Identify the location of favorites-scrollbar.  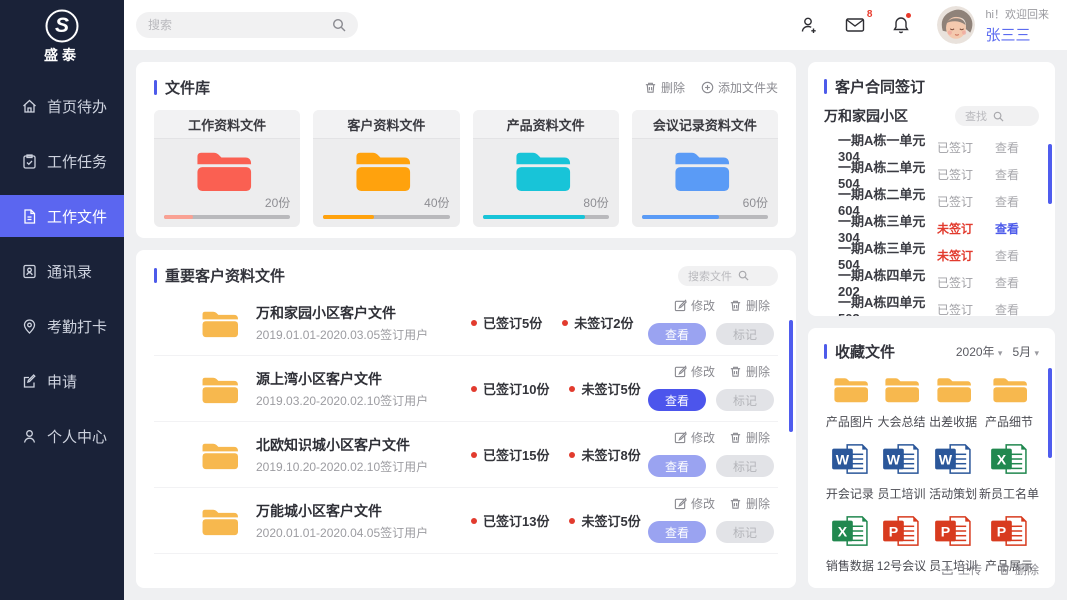
(1050, 413).